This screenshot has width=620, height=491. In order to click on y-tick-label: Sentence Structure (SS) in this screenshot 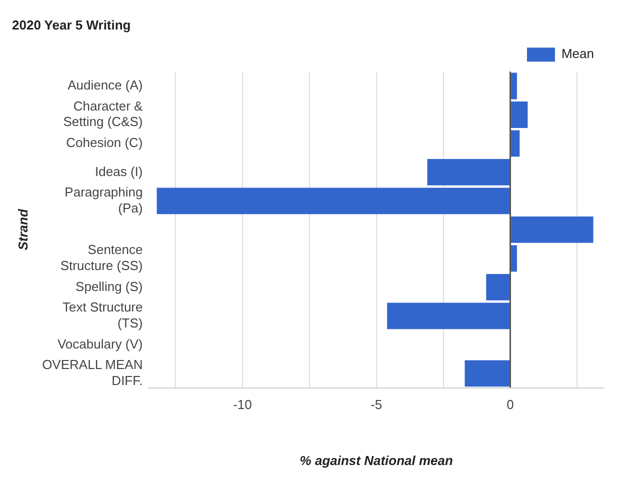, I will do `click(101, 257)`.